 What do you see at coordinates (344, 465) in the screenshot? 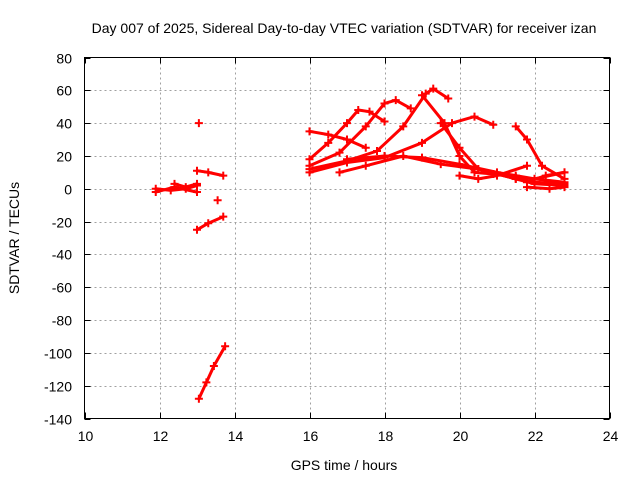
I see `x-axis-label: GPS time / hours` at bounding box center [344, 465].